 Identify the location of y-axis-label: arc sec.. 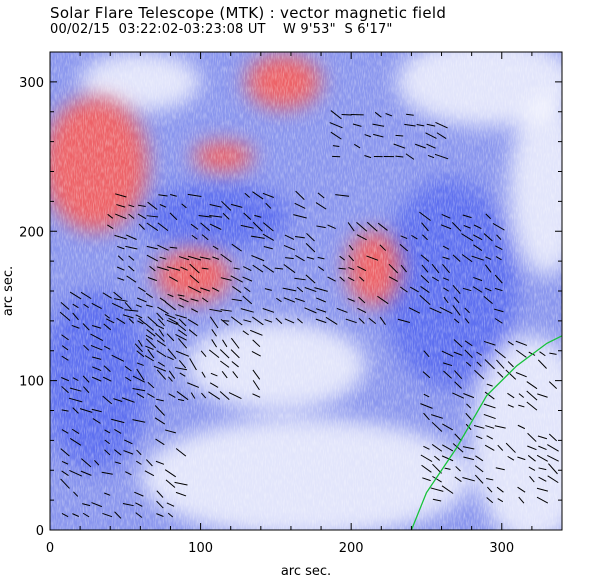
(8, 291).